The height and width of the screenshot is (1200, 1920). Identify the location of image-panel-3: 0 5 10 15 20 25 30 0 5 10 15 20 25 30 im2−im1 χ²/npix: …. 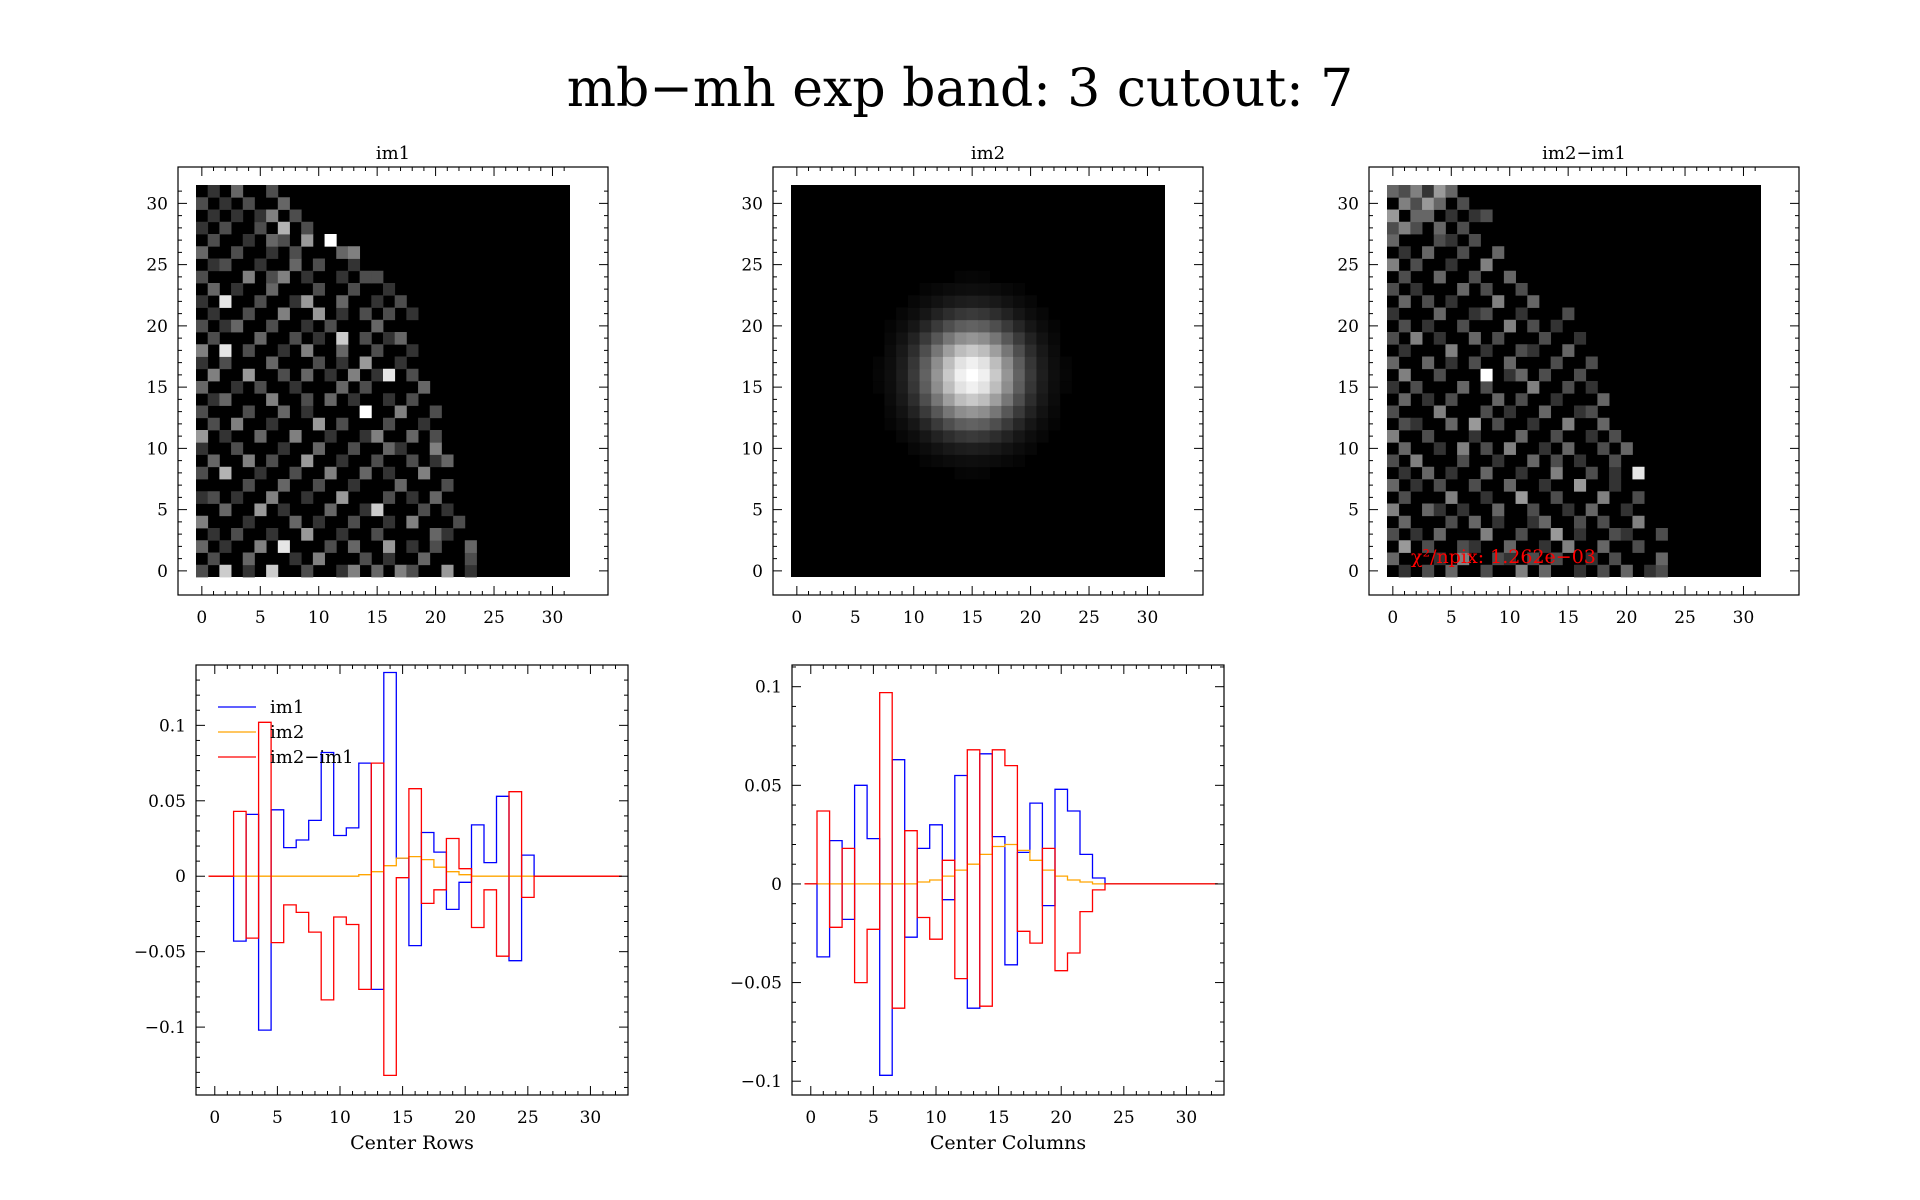
(1568, 385).